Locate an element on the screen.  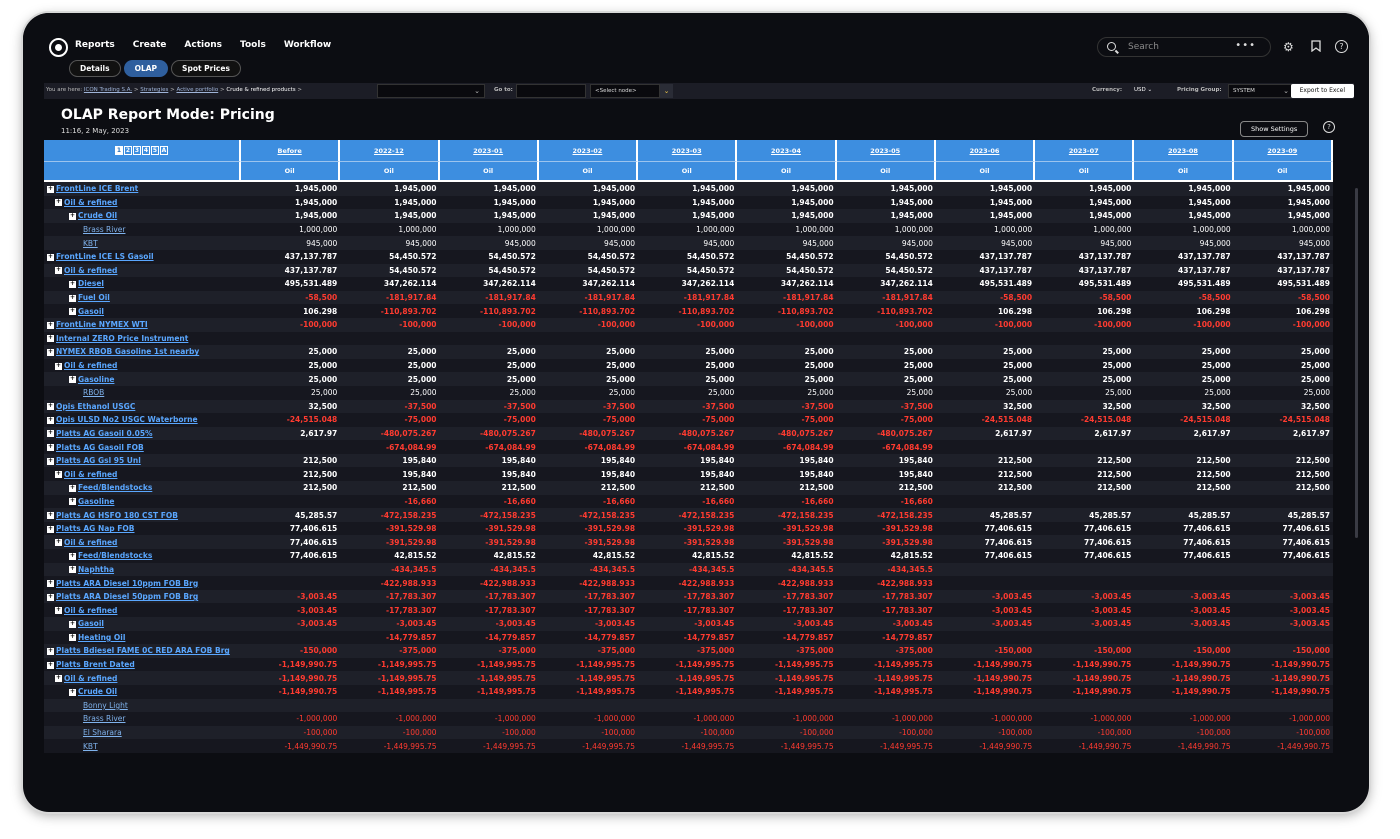
level-button: 4 is located at coordinates (146, 150).